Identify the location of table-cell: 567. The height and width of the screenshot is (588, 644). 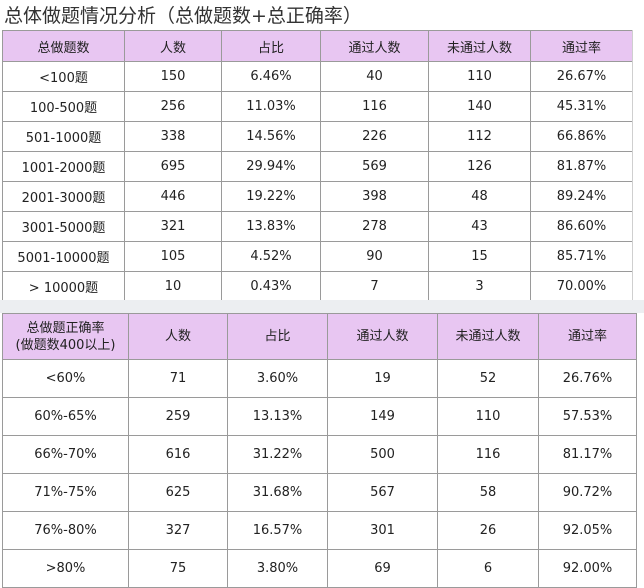
(382, 492).